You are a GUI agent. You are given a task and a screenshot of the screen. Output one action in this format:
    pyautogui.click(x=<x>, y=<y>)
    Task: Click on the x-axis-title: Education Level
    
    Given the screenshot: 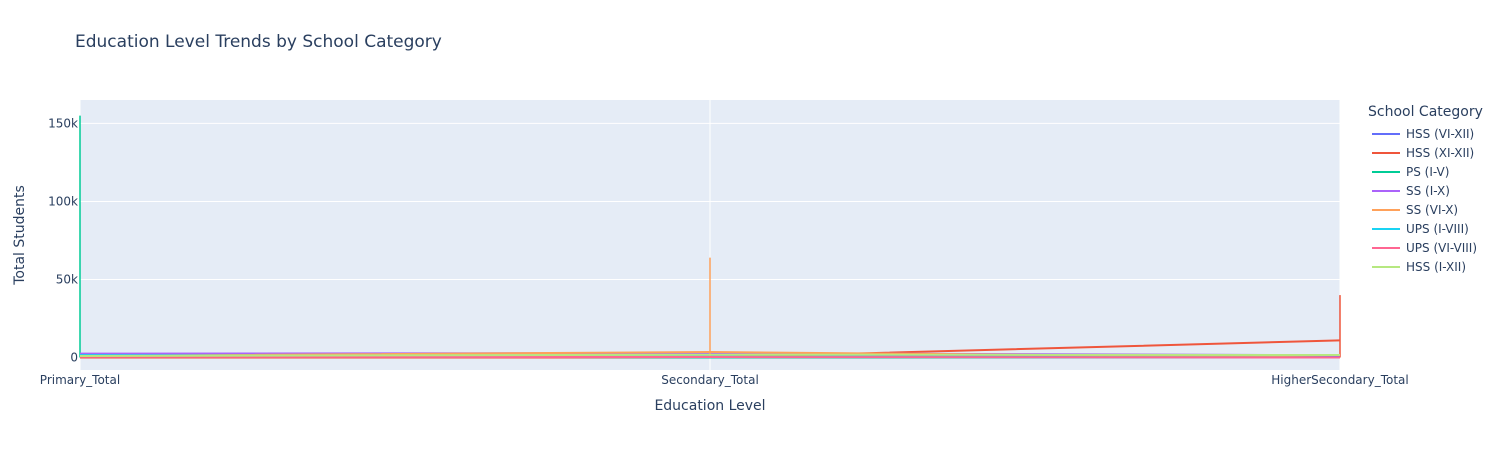 What is the action you would take?
    pyautogui.click(x=709, y=406)
    